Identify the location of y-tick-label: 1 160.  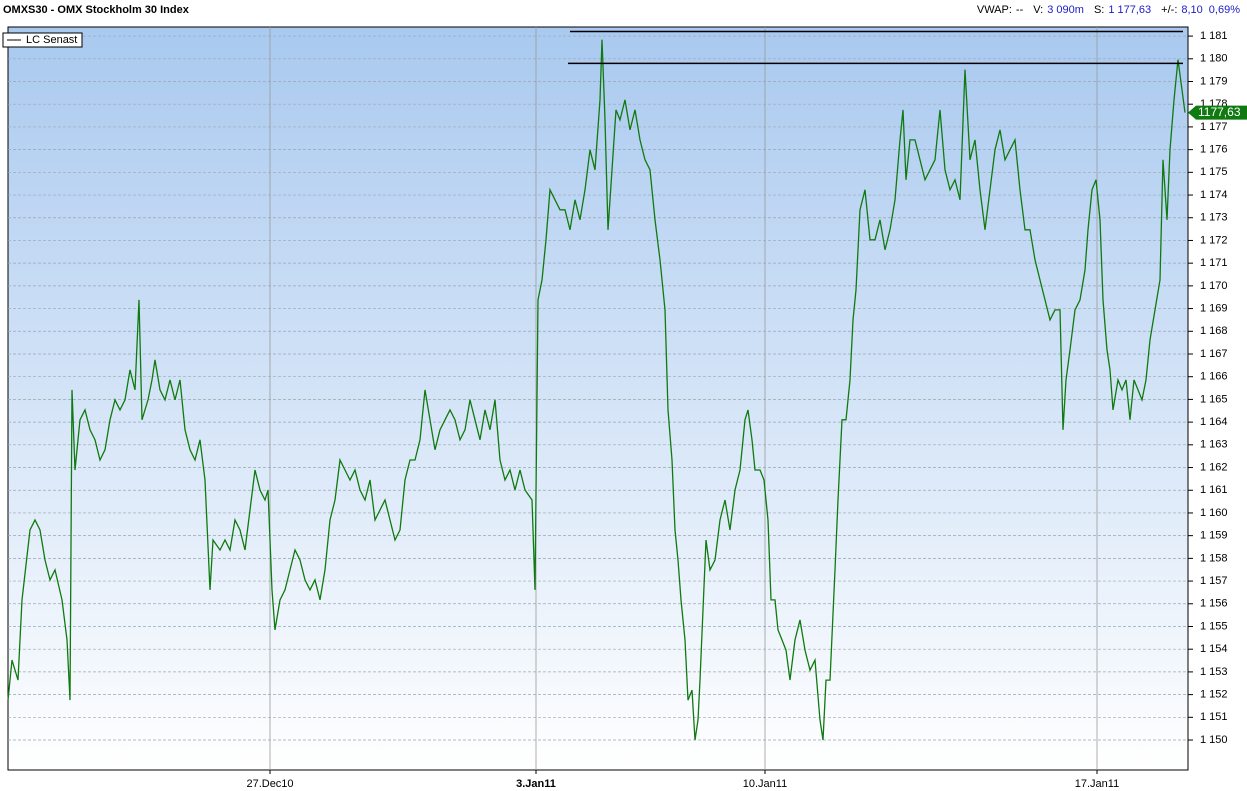
(1214, 513).